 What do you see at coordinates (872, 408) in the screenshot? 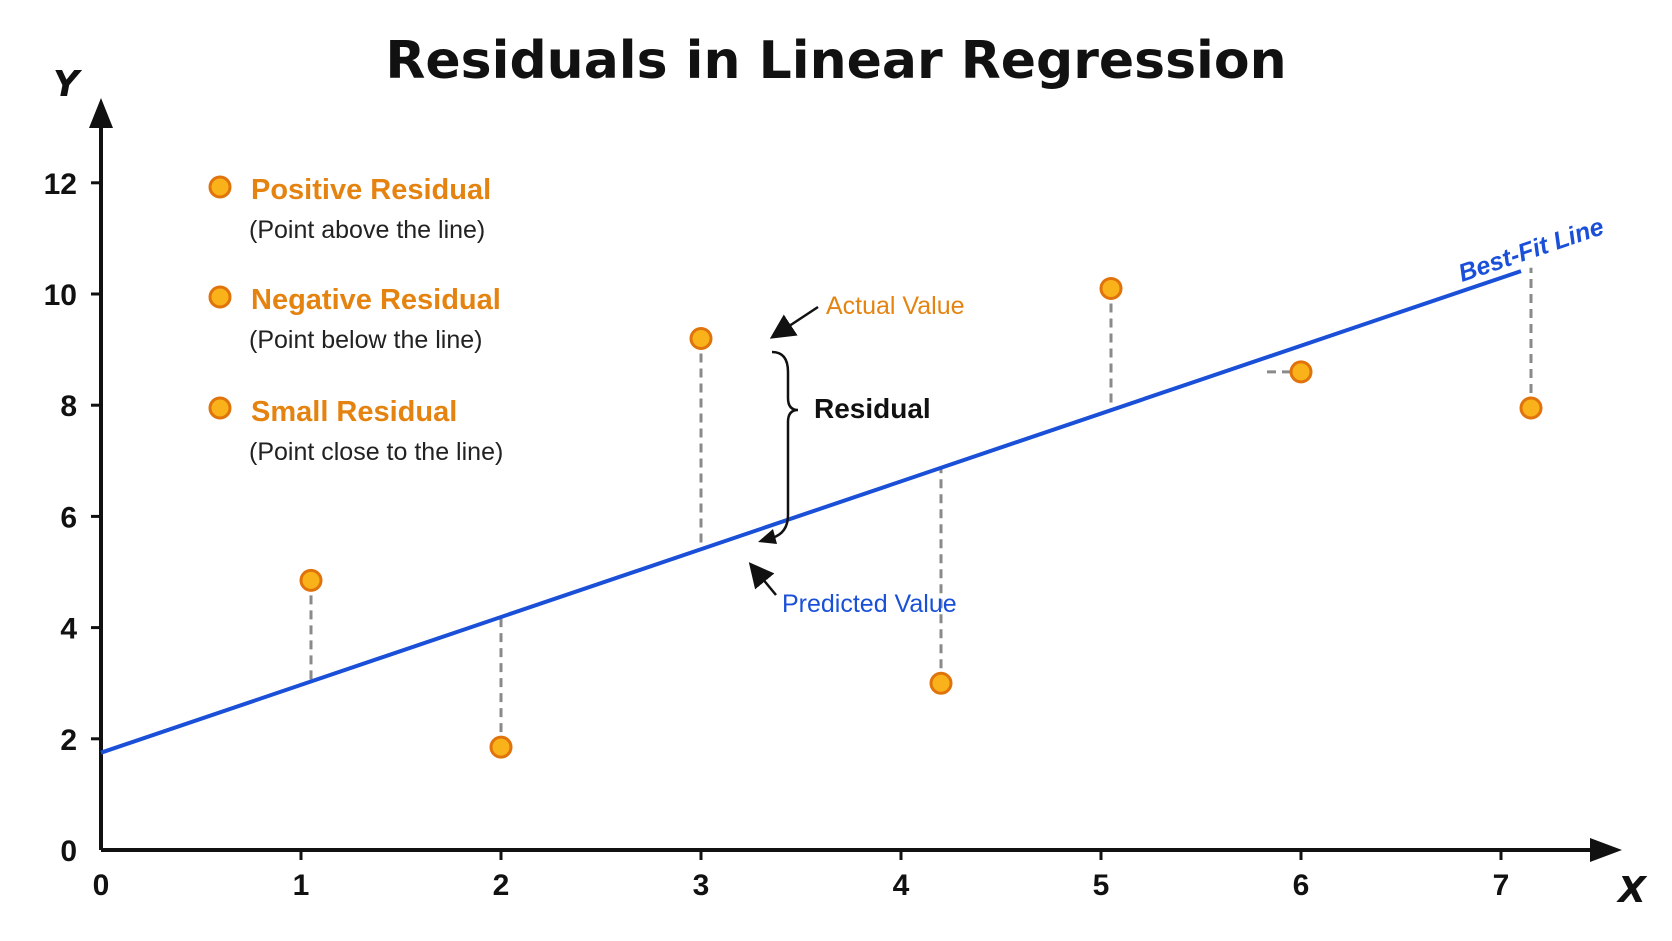
I see `residual-label: Residual` at bounding box center [872, 408].